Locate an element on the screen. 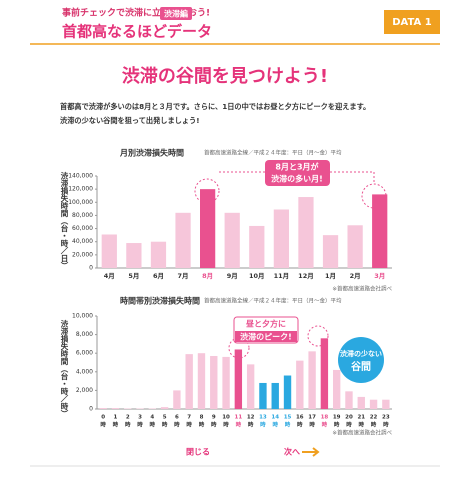 The image size is (450, 486). x-tick-label: 5 is located at coordinates (165, 418).